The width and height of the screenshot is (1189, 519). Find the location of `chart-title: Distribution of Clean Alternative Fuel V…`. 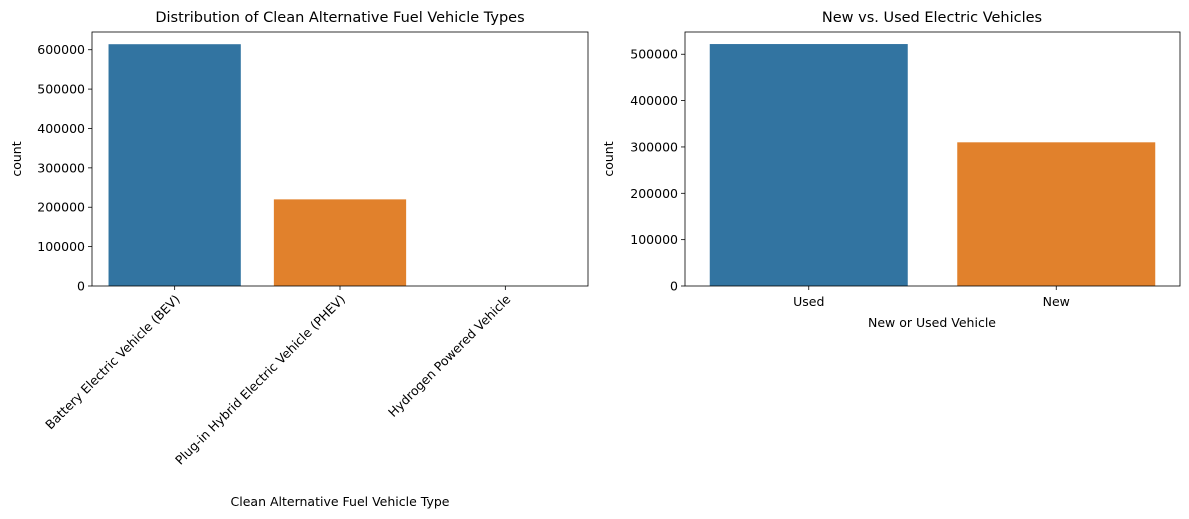

chart-title: Distribution of Clean Alternative Fuel V… is located at coordinates (339, 18).